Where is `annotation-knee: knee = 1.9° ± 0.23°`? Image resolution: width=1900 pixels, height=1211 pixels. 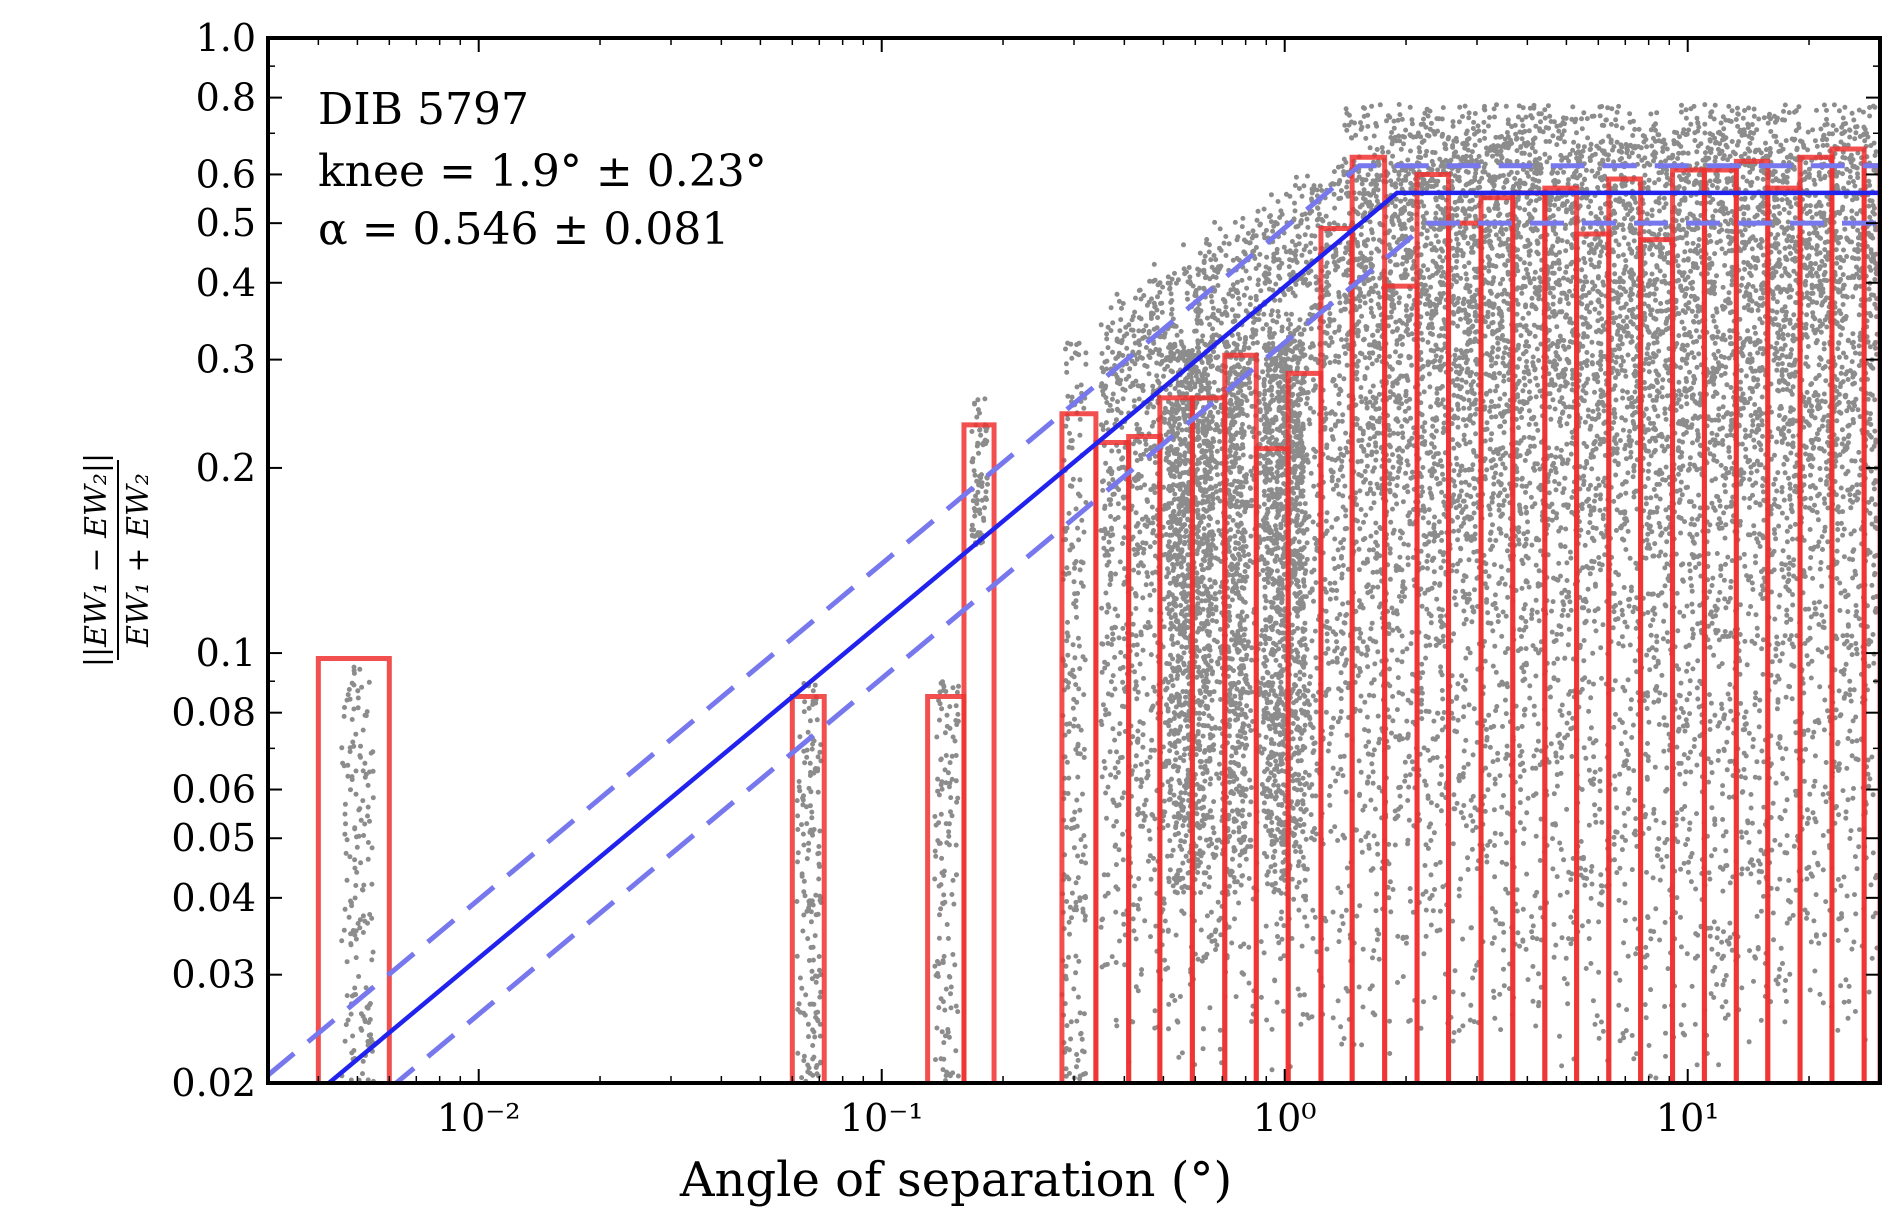 annotation-knee: knee = 1.9° ± 0.23° is located at coordinates (542, 171).